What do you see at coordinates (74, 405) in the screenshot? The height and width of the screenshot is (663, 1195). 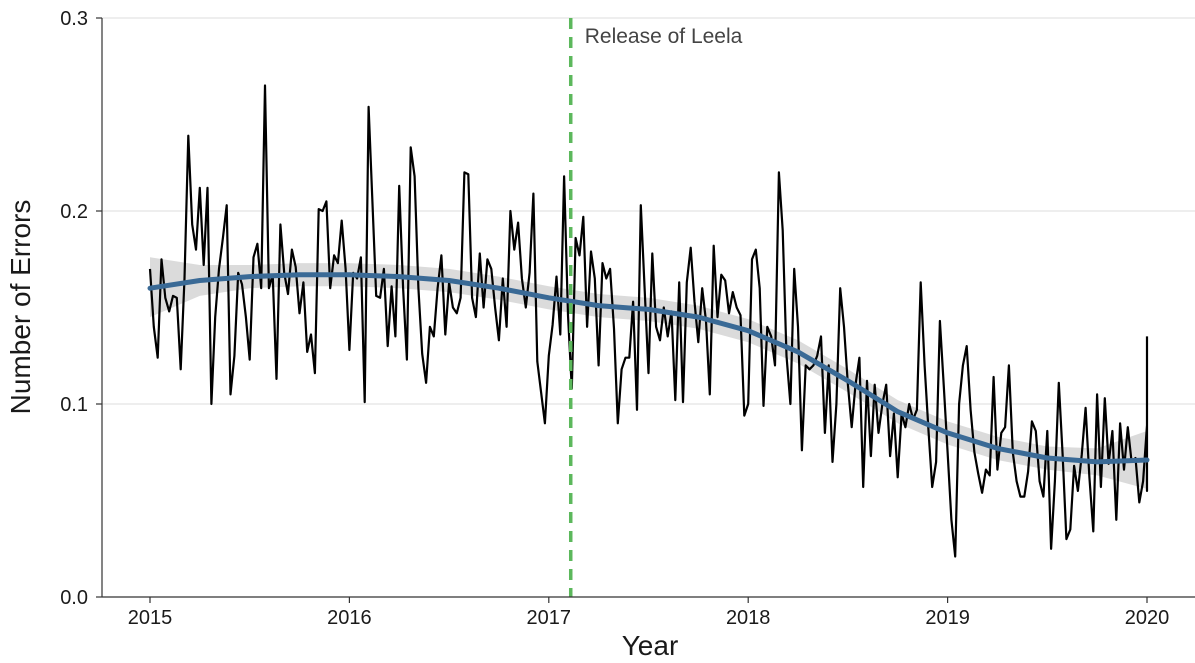 I see `y-tick-label: 0.1` at bounding box center [74, 405].